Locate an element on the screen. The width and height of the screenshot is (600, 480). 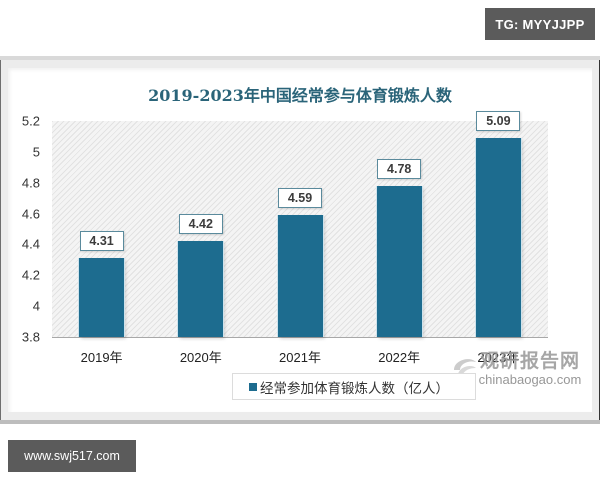
frame-bottom-strip is located at coordinates (300, 422).